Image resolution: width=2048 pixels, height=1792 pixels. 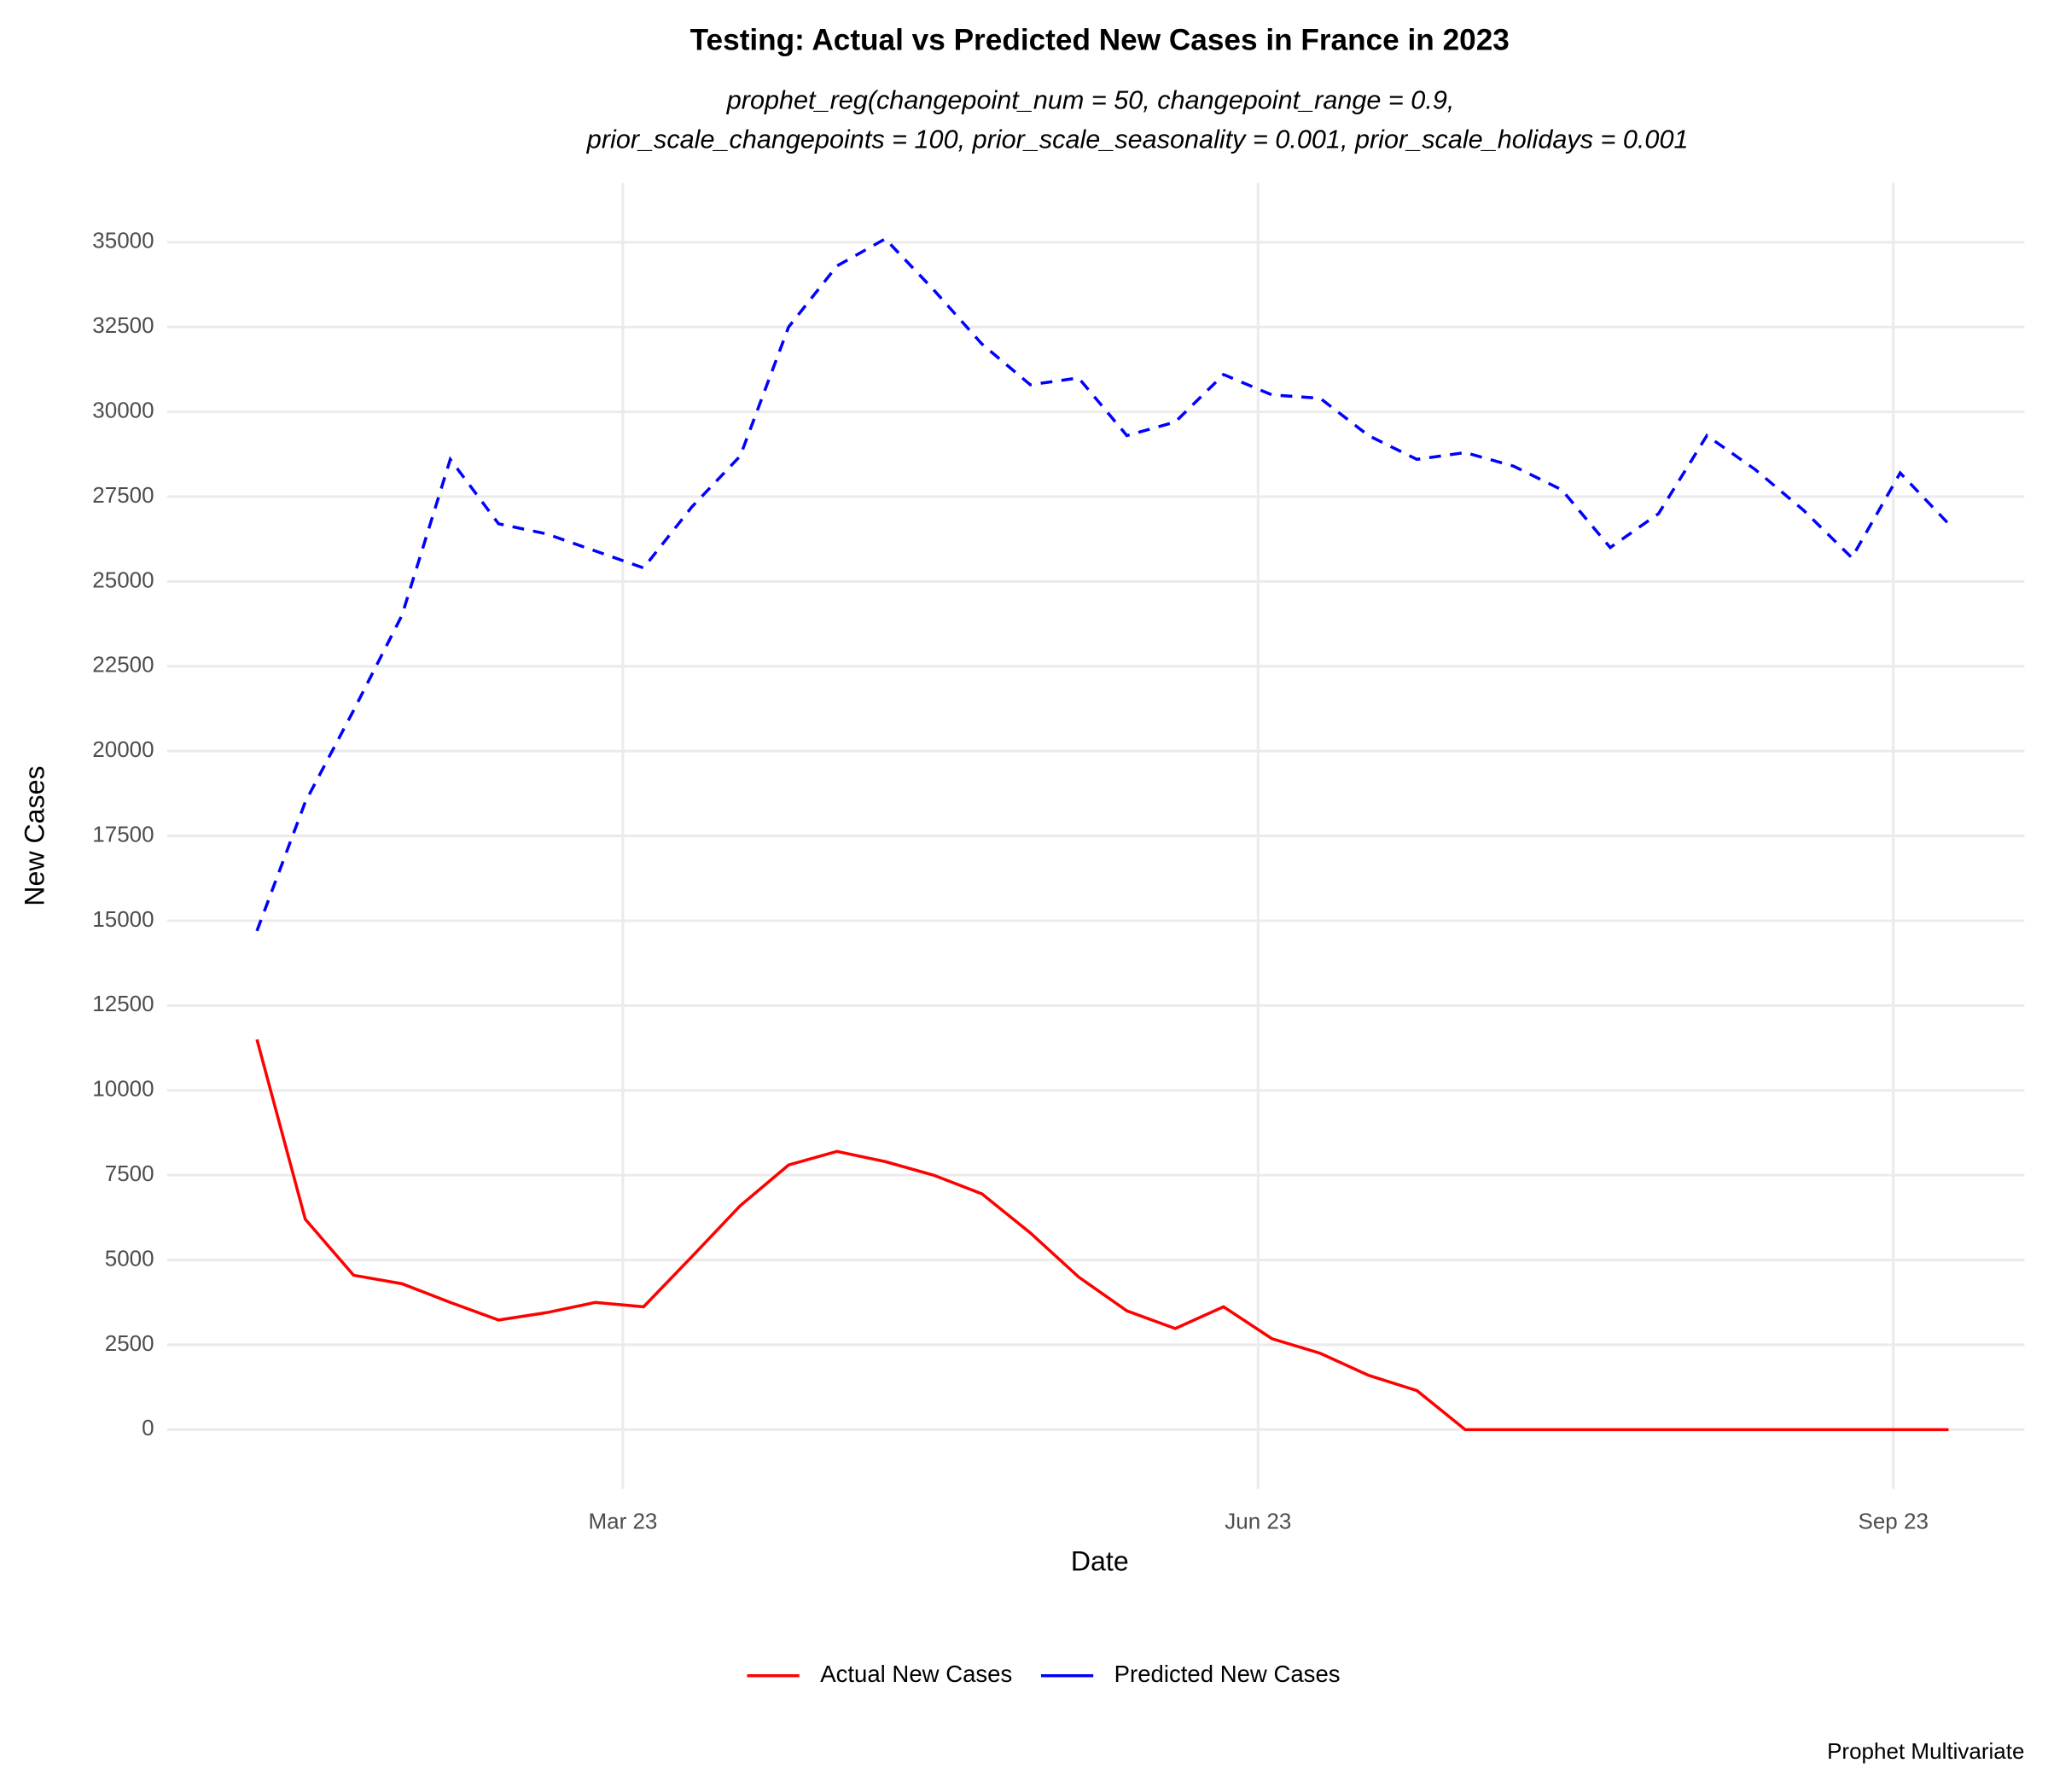 What do you see at coordinates (129, 1258) in the screenshot?
I see `y-tick-label: 5000` at bounding box center [129, 1258].